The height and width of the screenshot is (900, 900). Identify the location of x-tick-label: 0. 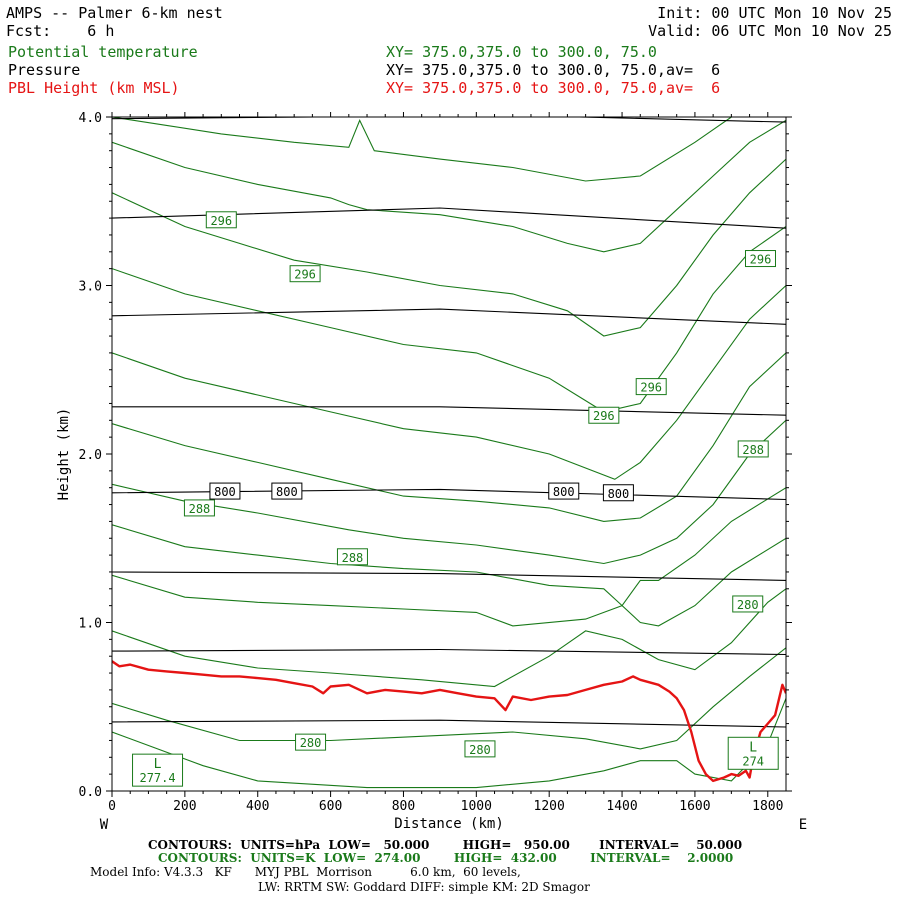
(112, 806).